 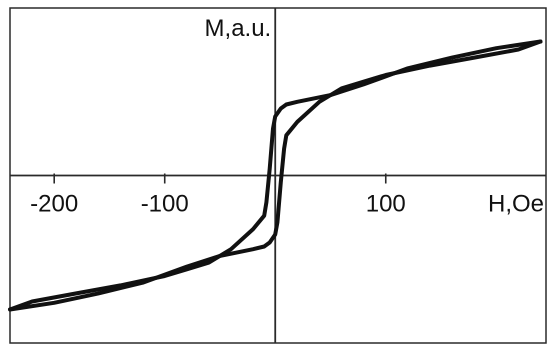 I want to click on x-ticks: -200 -100 100, so click(x=218, y=195).